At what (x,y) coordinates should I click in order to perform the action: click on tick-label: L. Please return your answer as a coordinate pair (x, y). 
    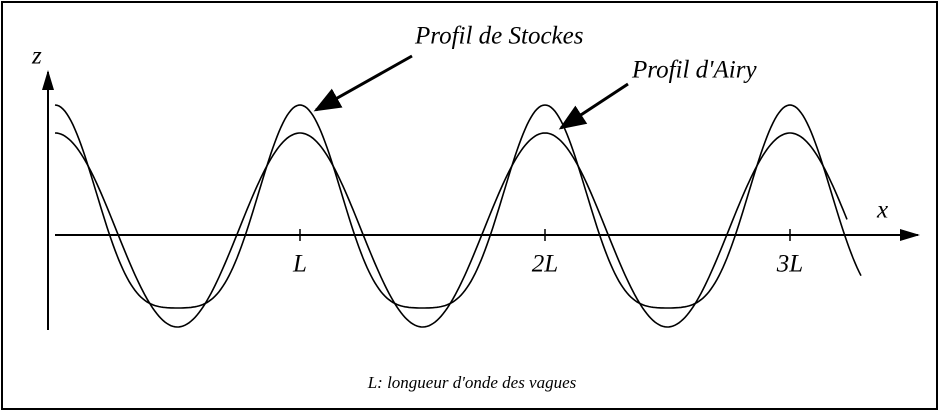
    Looking at the image, I should click on (299, 264).